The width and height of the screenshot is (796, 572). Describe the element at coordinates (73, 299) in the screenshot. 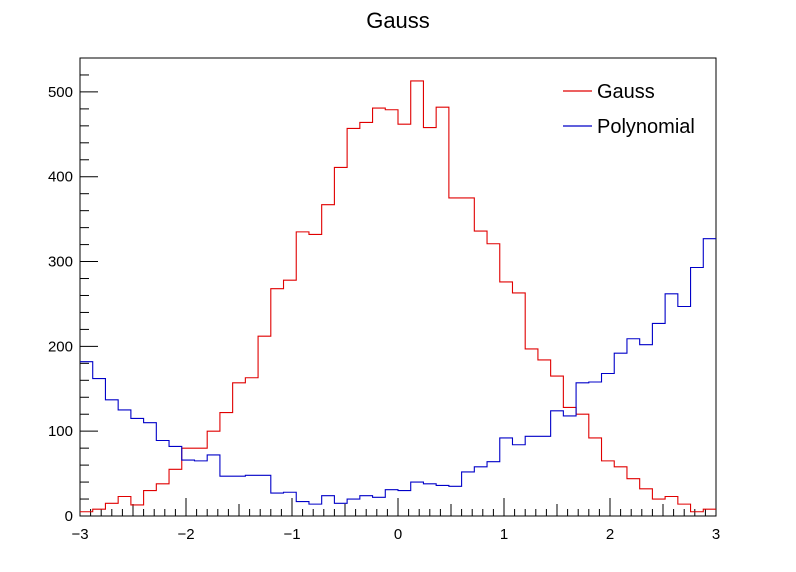

I see `y-axis: 0 100 200 300 400 500` at that location.